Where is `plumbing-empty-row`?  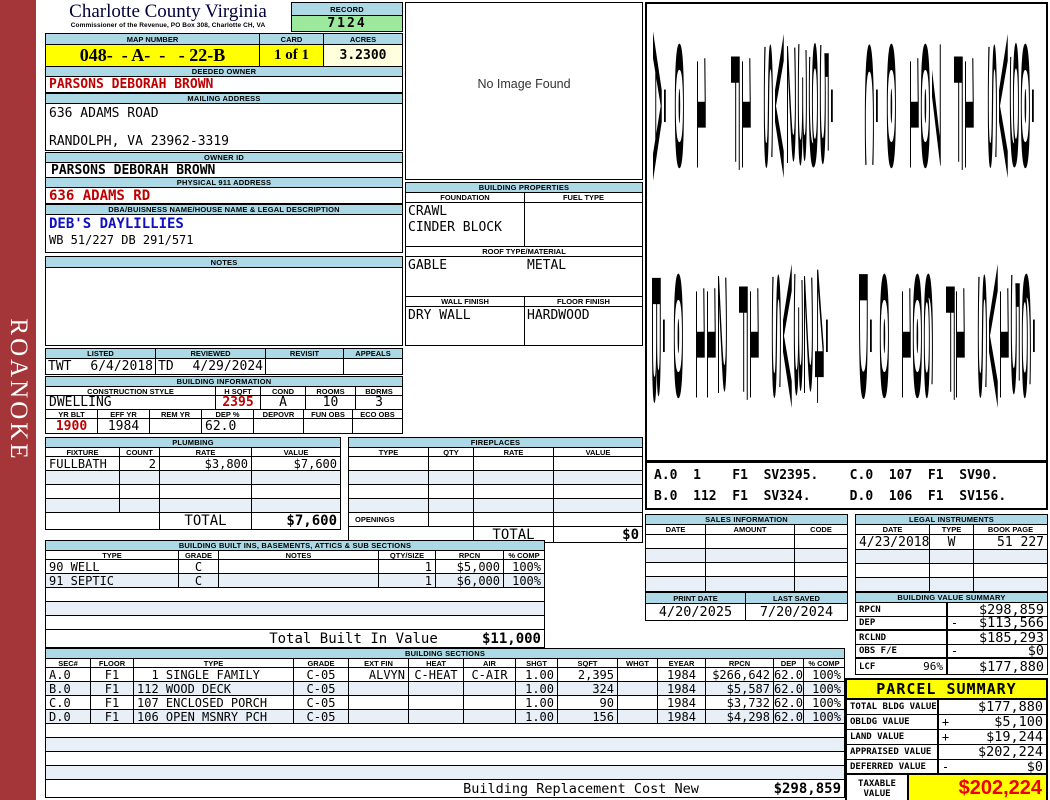
plumbing-empty-row is located at coordinates (193, 492).